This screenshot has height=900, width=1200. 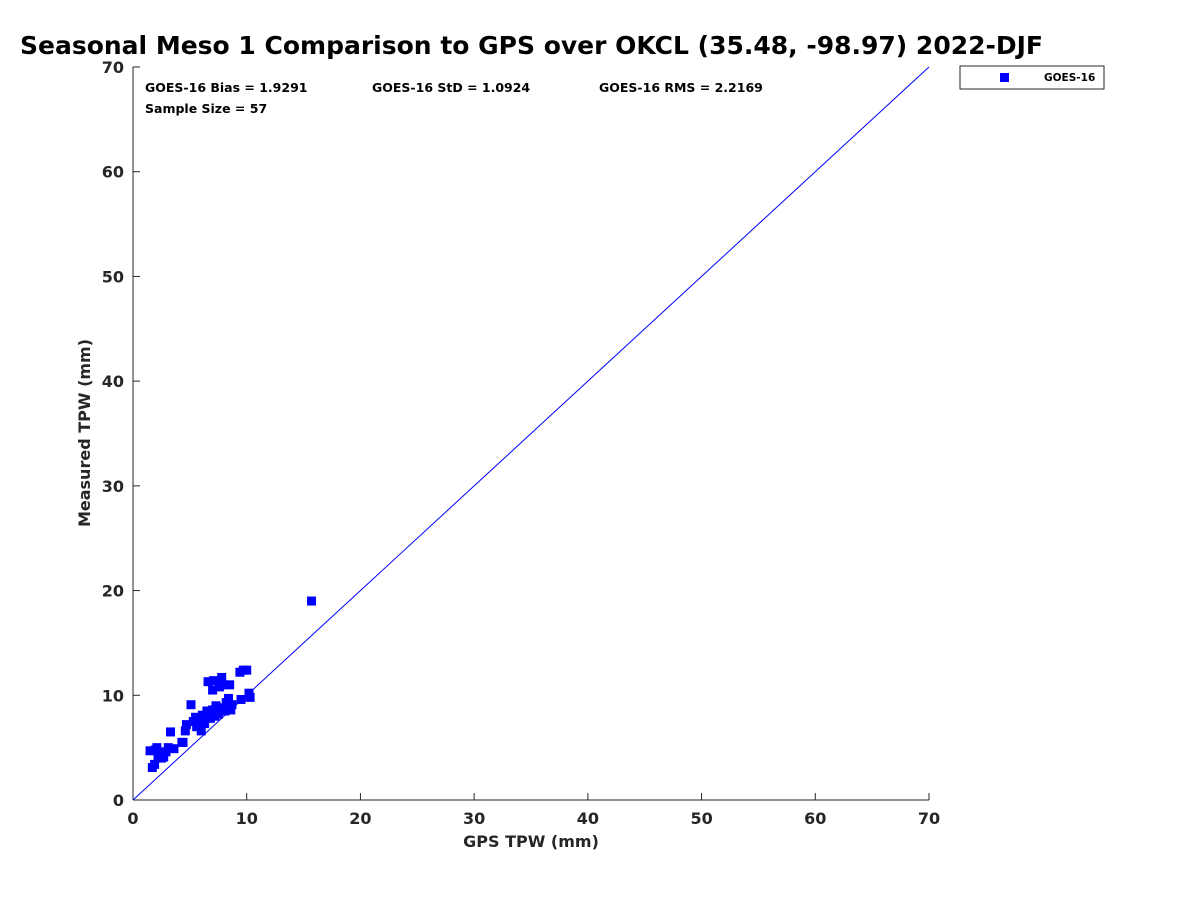 I want to click on x-axis-ticks: 0 10 20 30 40 50 60 70, so click(x=533, y=810).